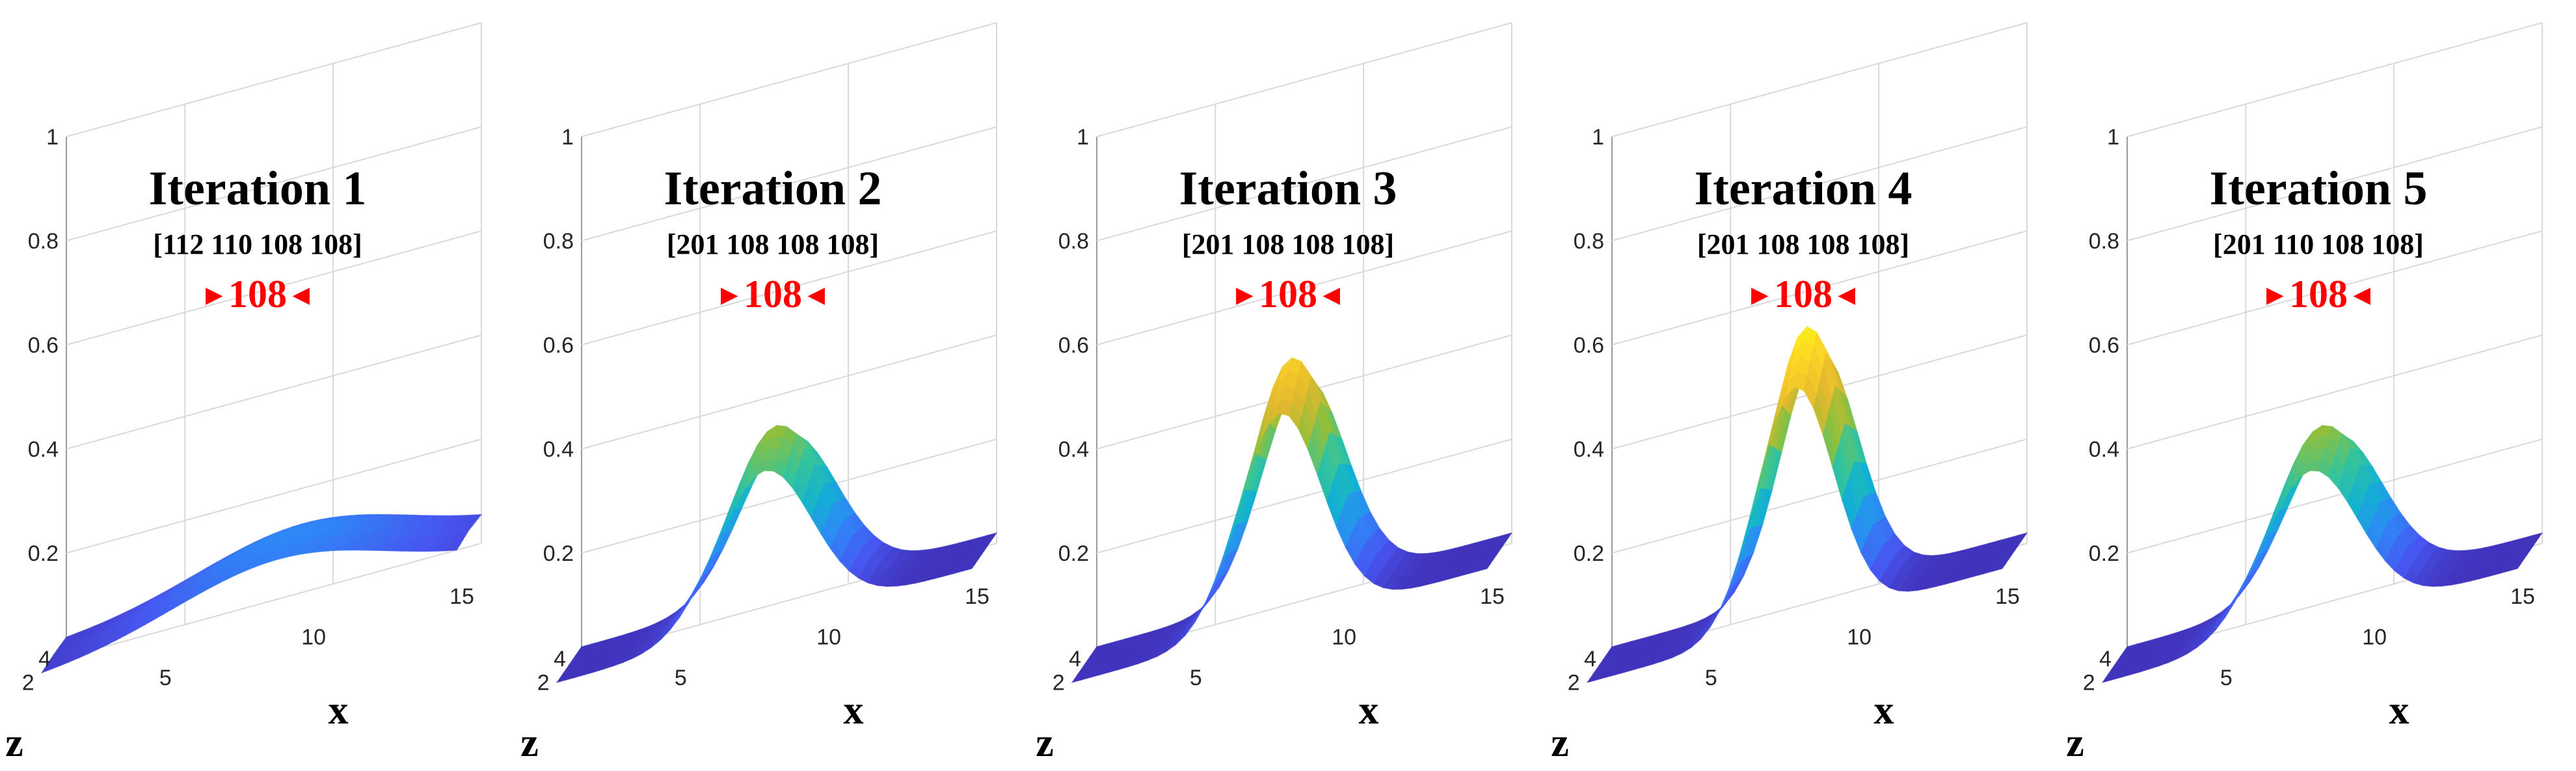 Image resolution: width=2576 pixels, height=771 pixels. What do you see at coordinates (773, 189) in the screenshot?
I see `panel-title: Iteration 2` at bounding box center [773, 189].